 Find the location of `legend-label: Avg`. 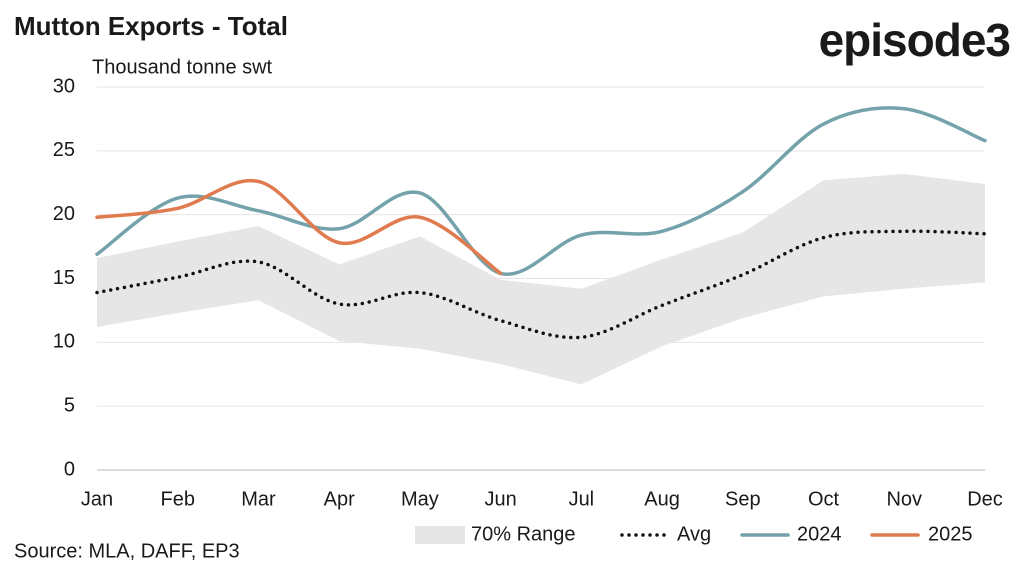

legend-label: Avg is located at coordinates (694, 534).